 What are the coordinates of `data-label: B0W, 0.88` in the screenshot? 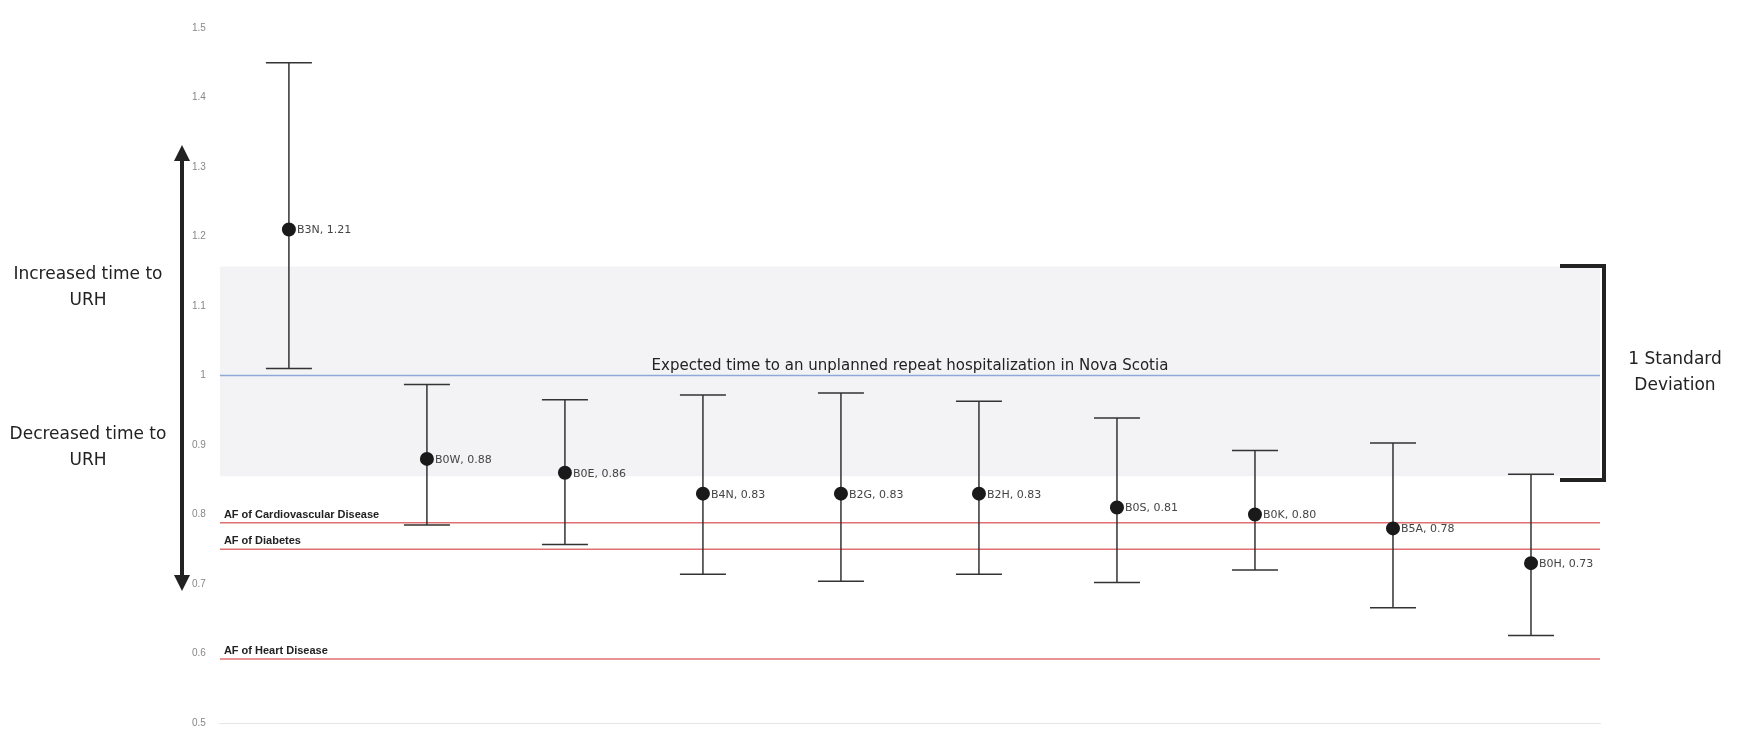 It's located at (463, 459).